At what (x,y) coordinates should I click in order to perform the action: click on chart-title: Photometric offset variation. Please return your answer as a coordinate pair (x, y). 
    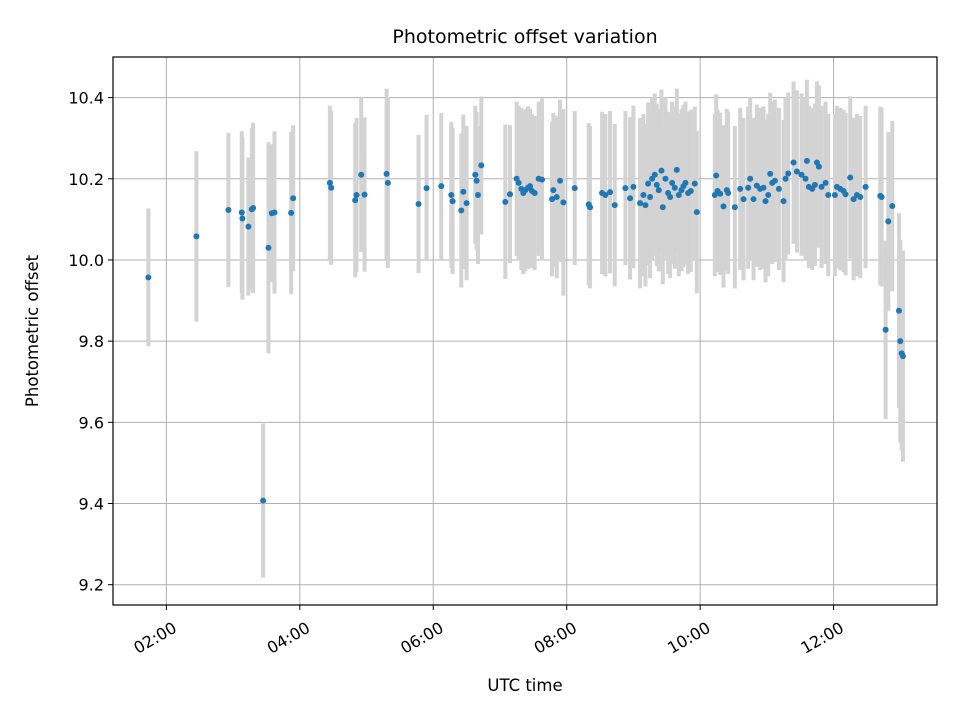
    Looking at the image, I should click on (524, 37).